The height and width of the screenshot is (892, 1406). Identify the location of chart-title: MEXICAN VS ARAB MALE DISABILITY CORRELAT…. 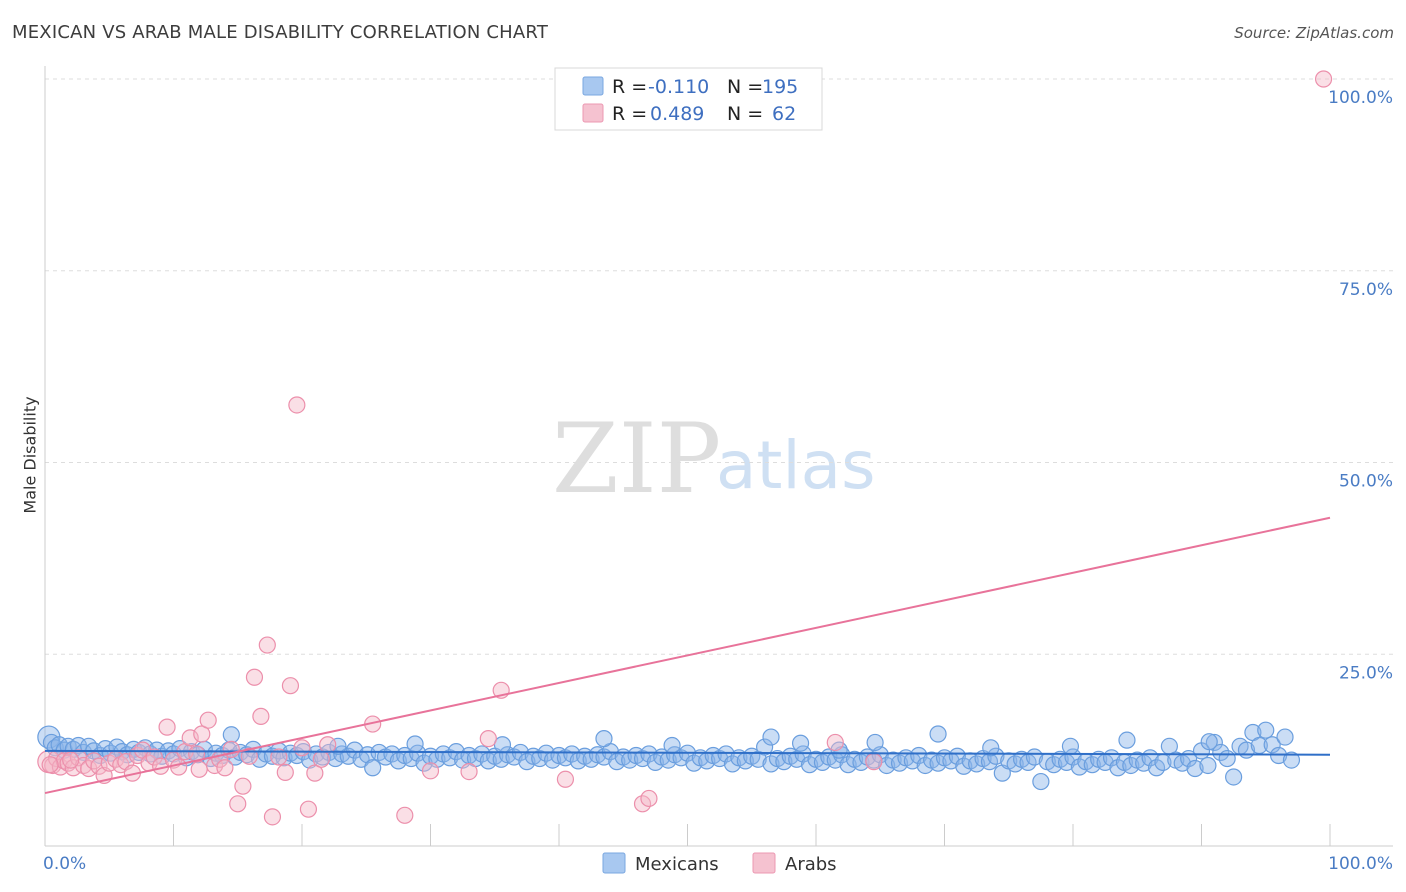
(280, 32).